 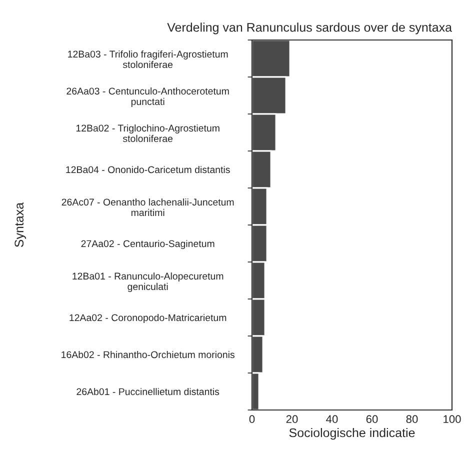 I want to click on x-tick-label: 60, so click(x=372, y=419).